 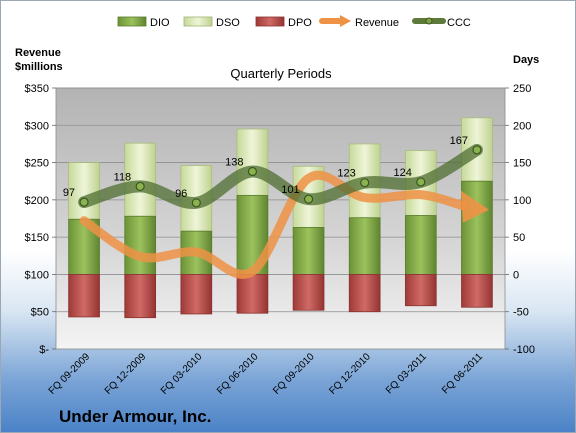 What do you see at coordinates (462, 373) in the screenshot?
I see `x-tick-label: FQ 06-2011` at bounding box center [462, 373].